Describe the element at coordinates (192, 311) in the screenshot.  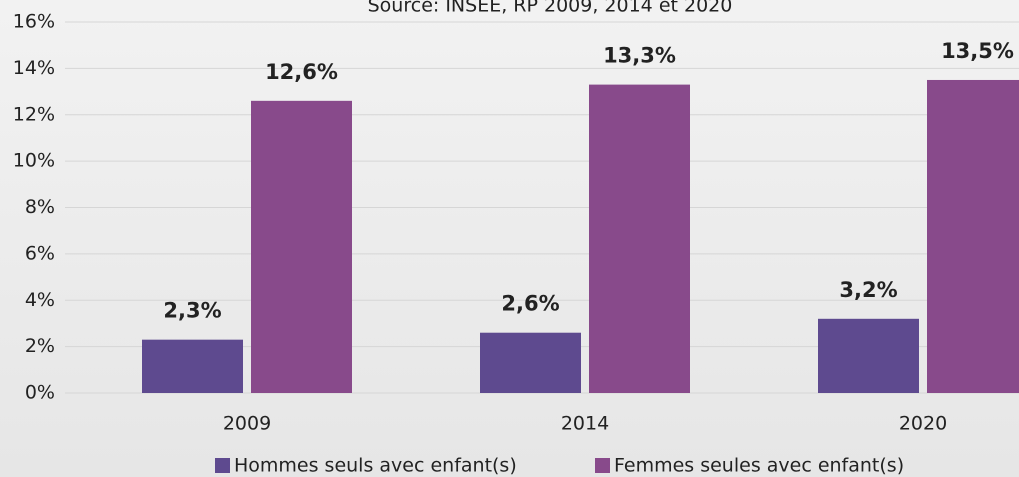
I see `value-label: 2,3%` at that location.